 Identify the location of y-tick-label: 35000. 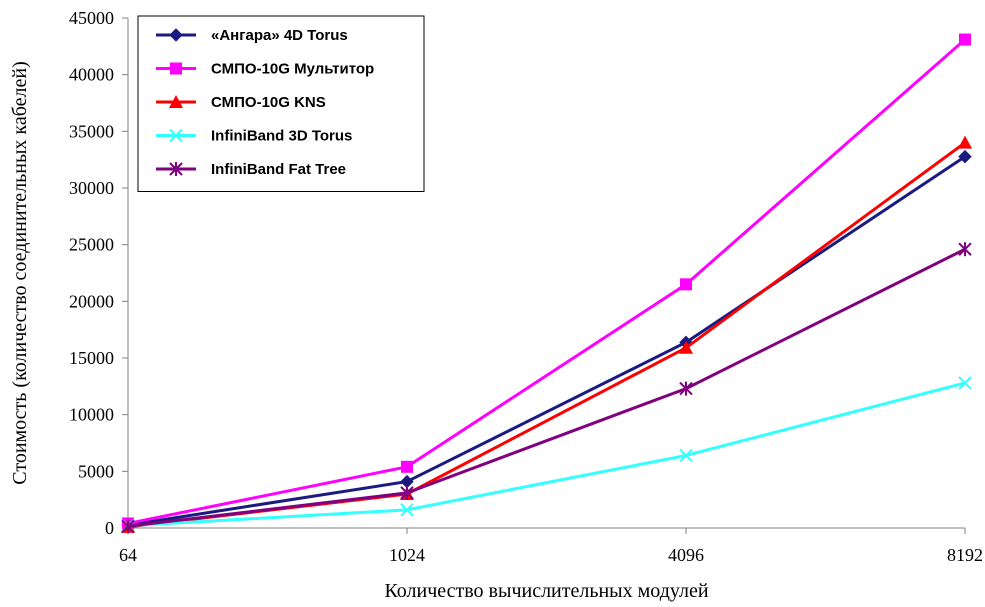
(91, 131).